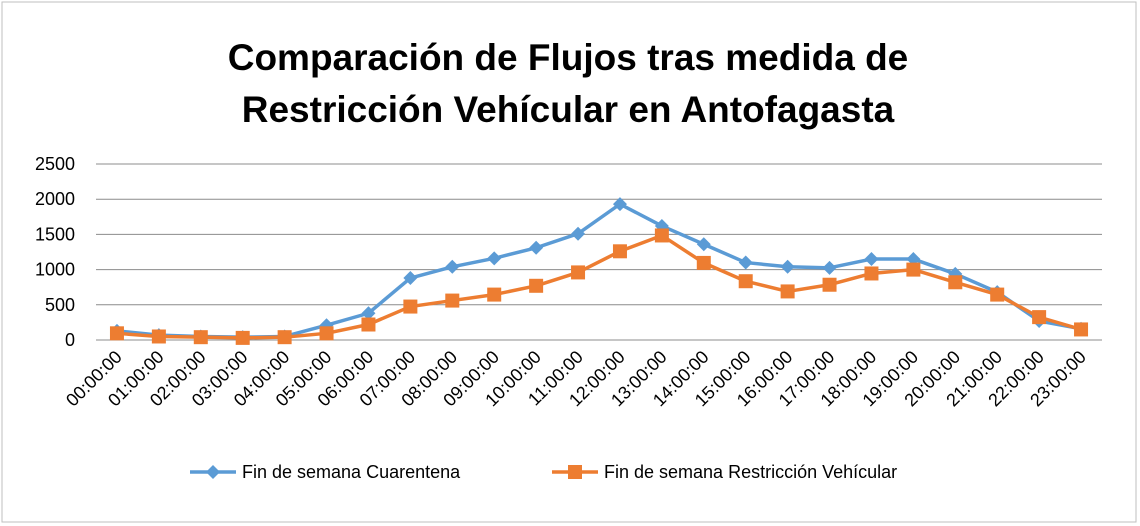 Image resolution: width=1140 pixels, height=526 pixels. Describe the element at coordinates (55, 270) in the screenshot. I see `y-tick-label: 1000` at that location.